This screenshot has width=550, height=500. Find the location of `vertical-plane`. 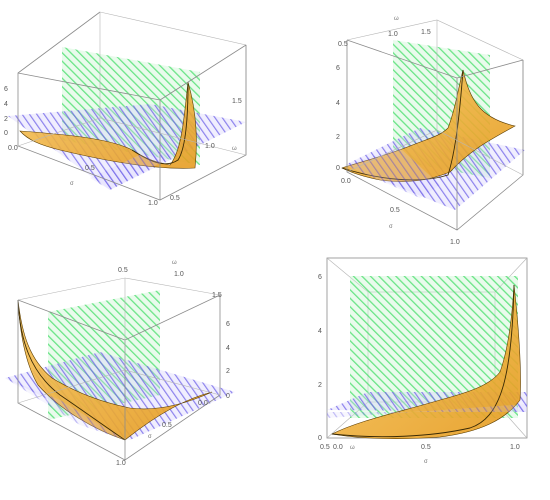

vertical-plane is located at coordinates (434, 347).